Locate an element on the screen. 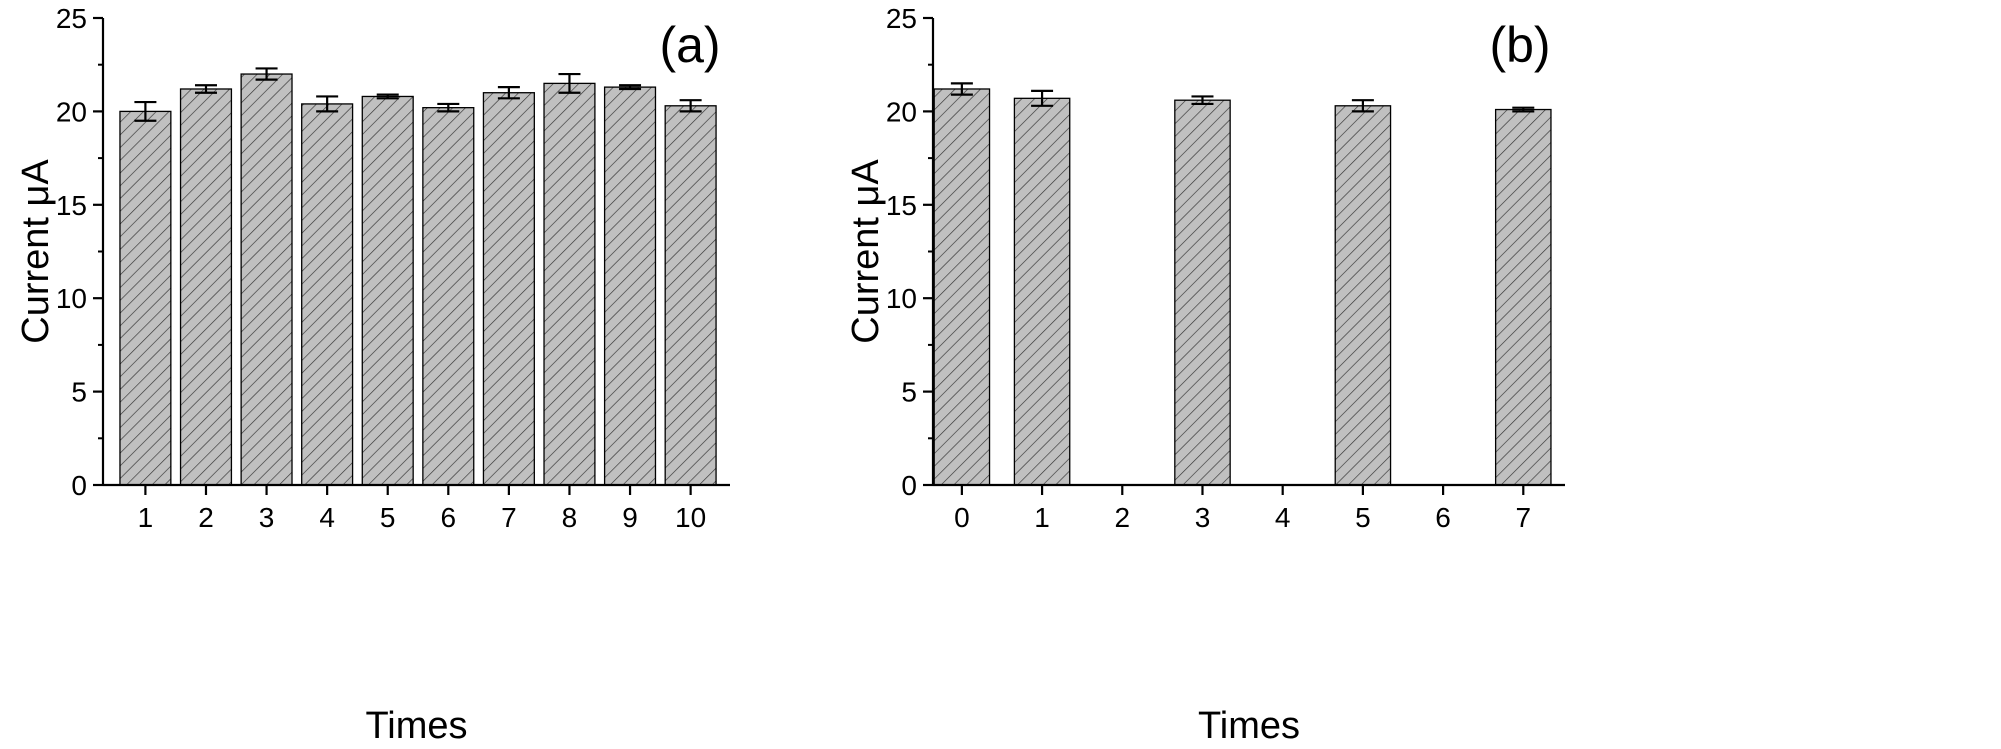 The width and height of the screenshot is (2001, 749). x-tick-label: 10 is located at coordinates (690, 517).